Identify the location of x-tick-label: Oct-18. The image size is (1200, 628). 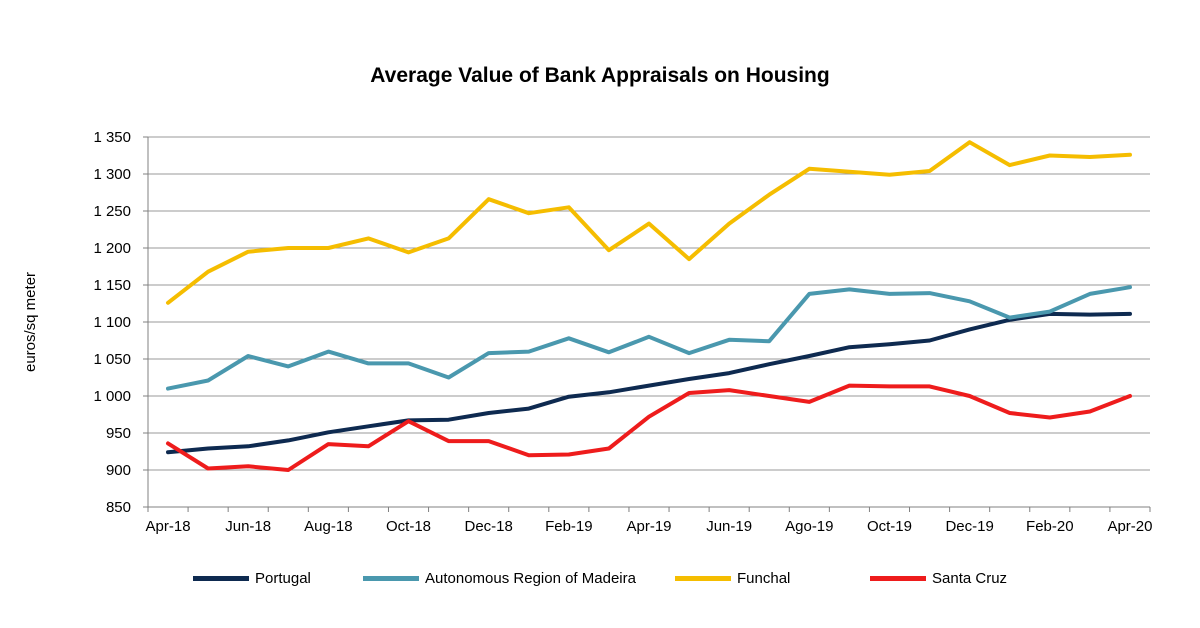
(408, 526).